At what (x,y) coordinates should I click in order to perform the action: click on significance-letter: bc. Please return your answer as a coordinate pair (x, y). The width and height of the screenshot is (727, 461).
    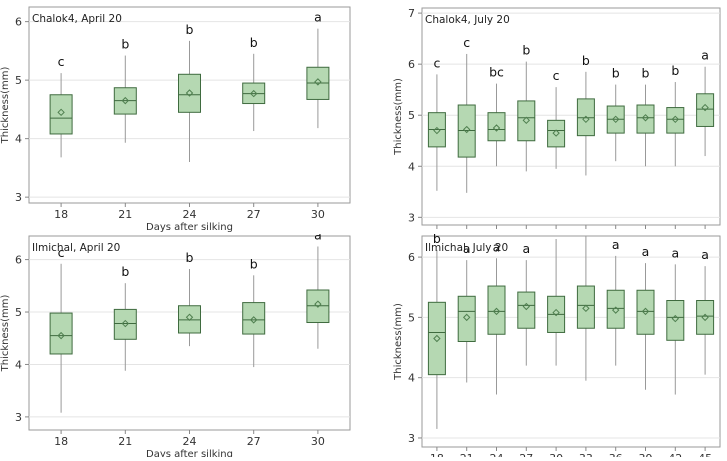
    Looking at the image, I should click on (496, 72).